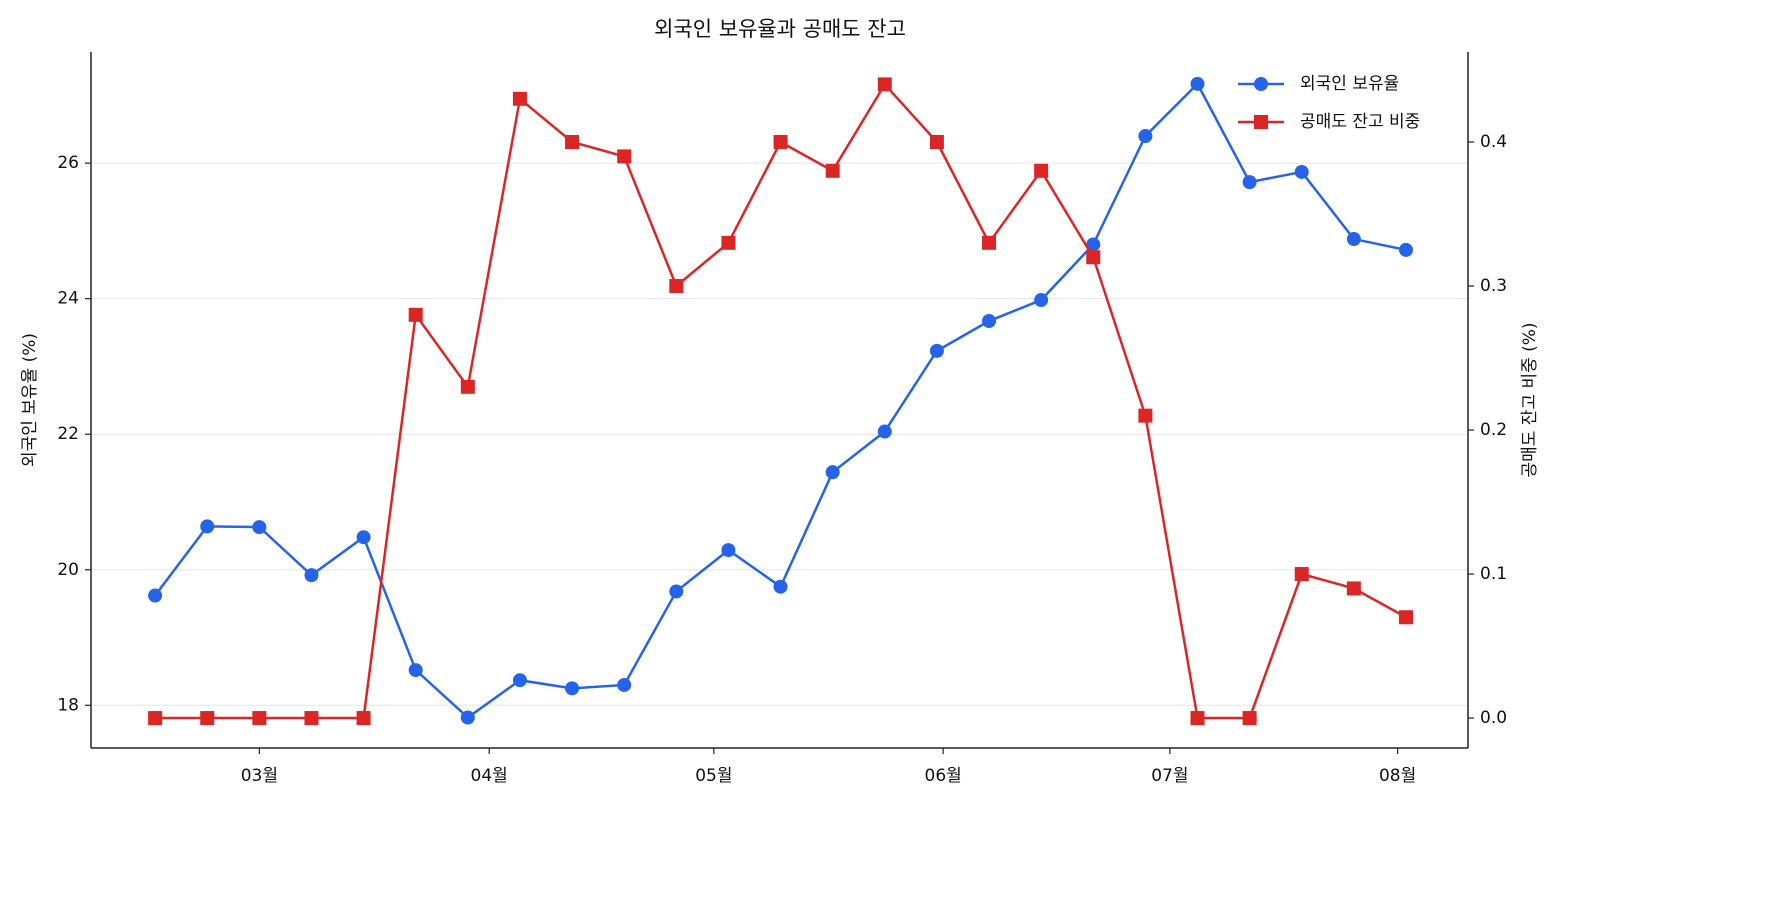  Describe the element at coordinates (1360, 122) in the screenshot. I see `legend-label: 공매도 잔고 비중` at that location.